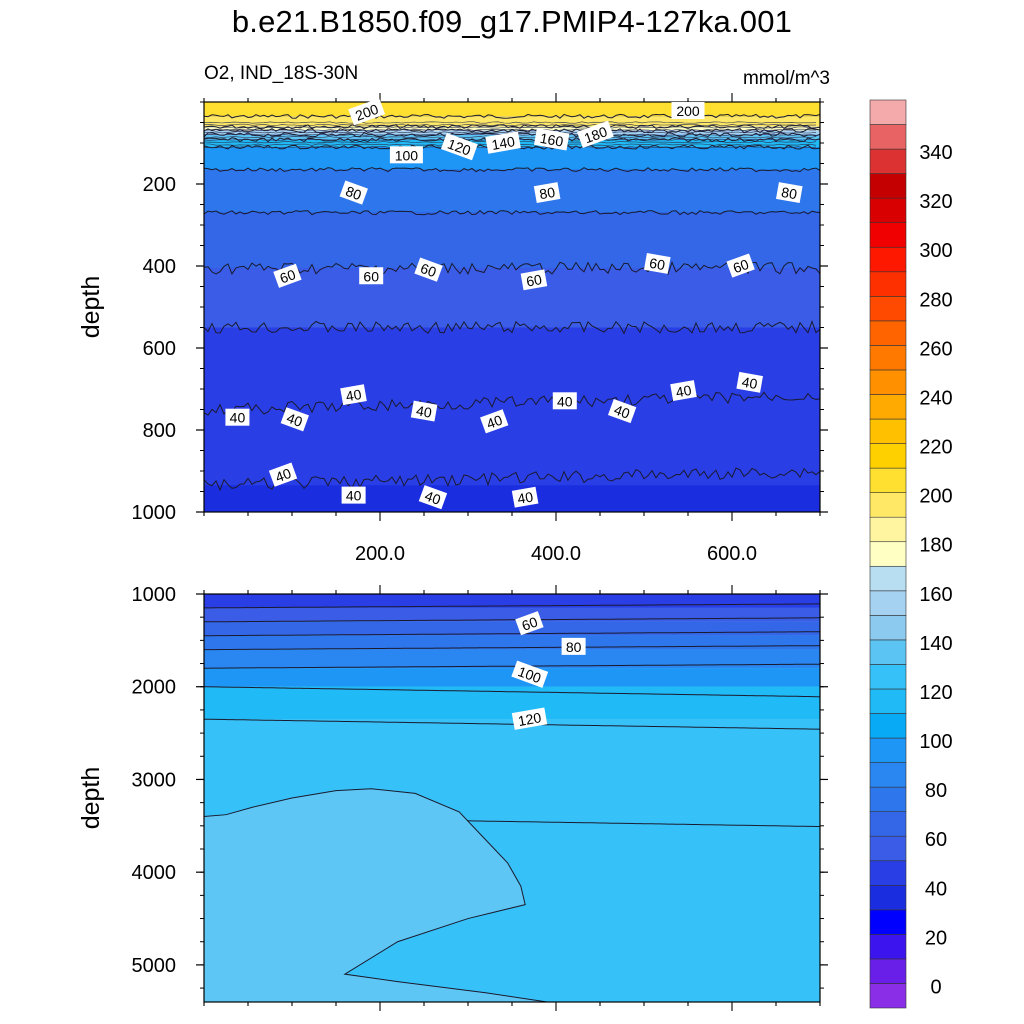  What do you see at coordinates (154, 966) in the screenshot?
I see `y-tick-label: 5000` at bounding box center [154, 966].